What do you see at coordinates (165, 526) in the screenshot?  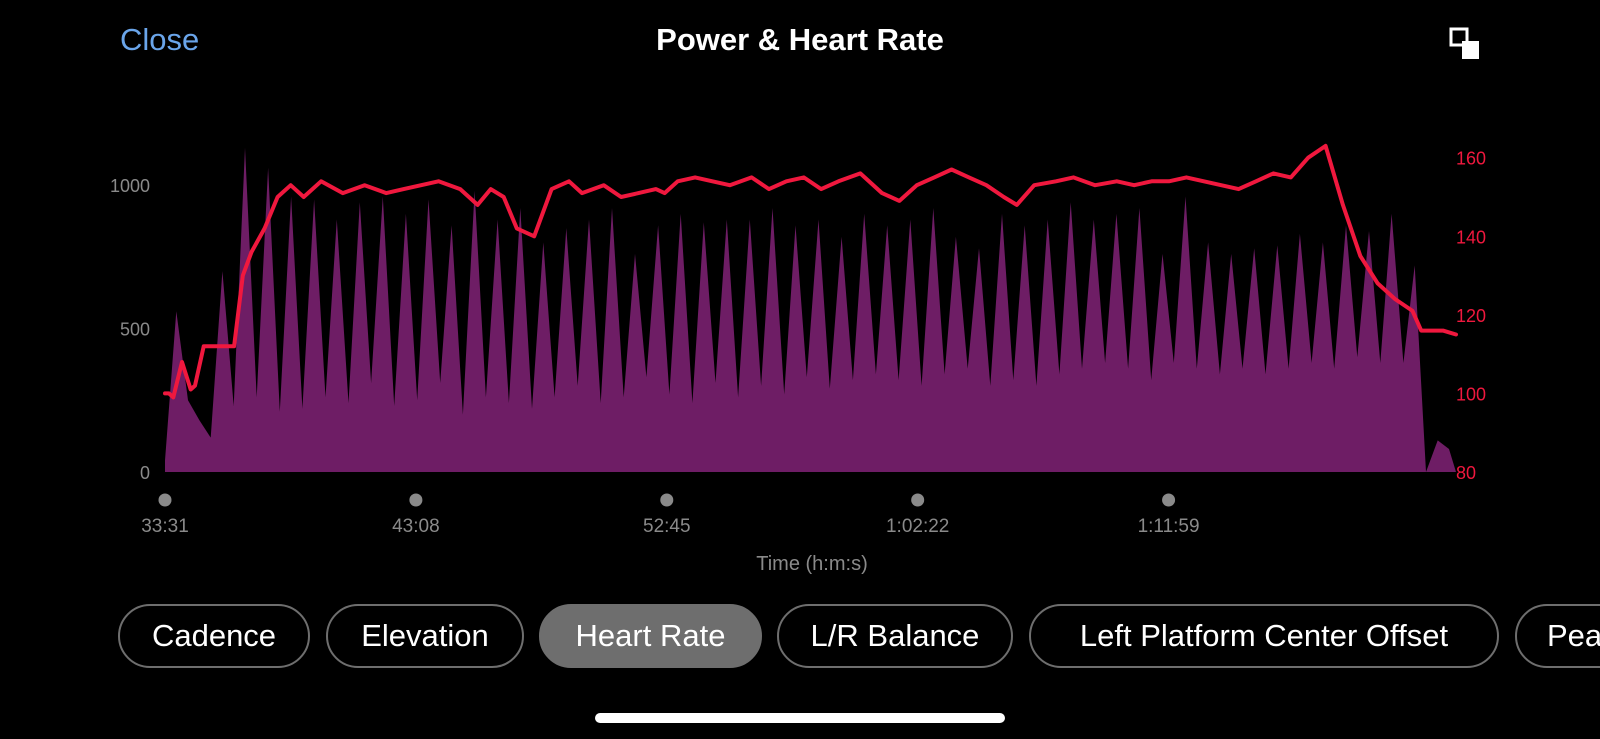 I see `time-tick-label: 33:31` at bounding box center [165, 526].